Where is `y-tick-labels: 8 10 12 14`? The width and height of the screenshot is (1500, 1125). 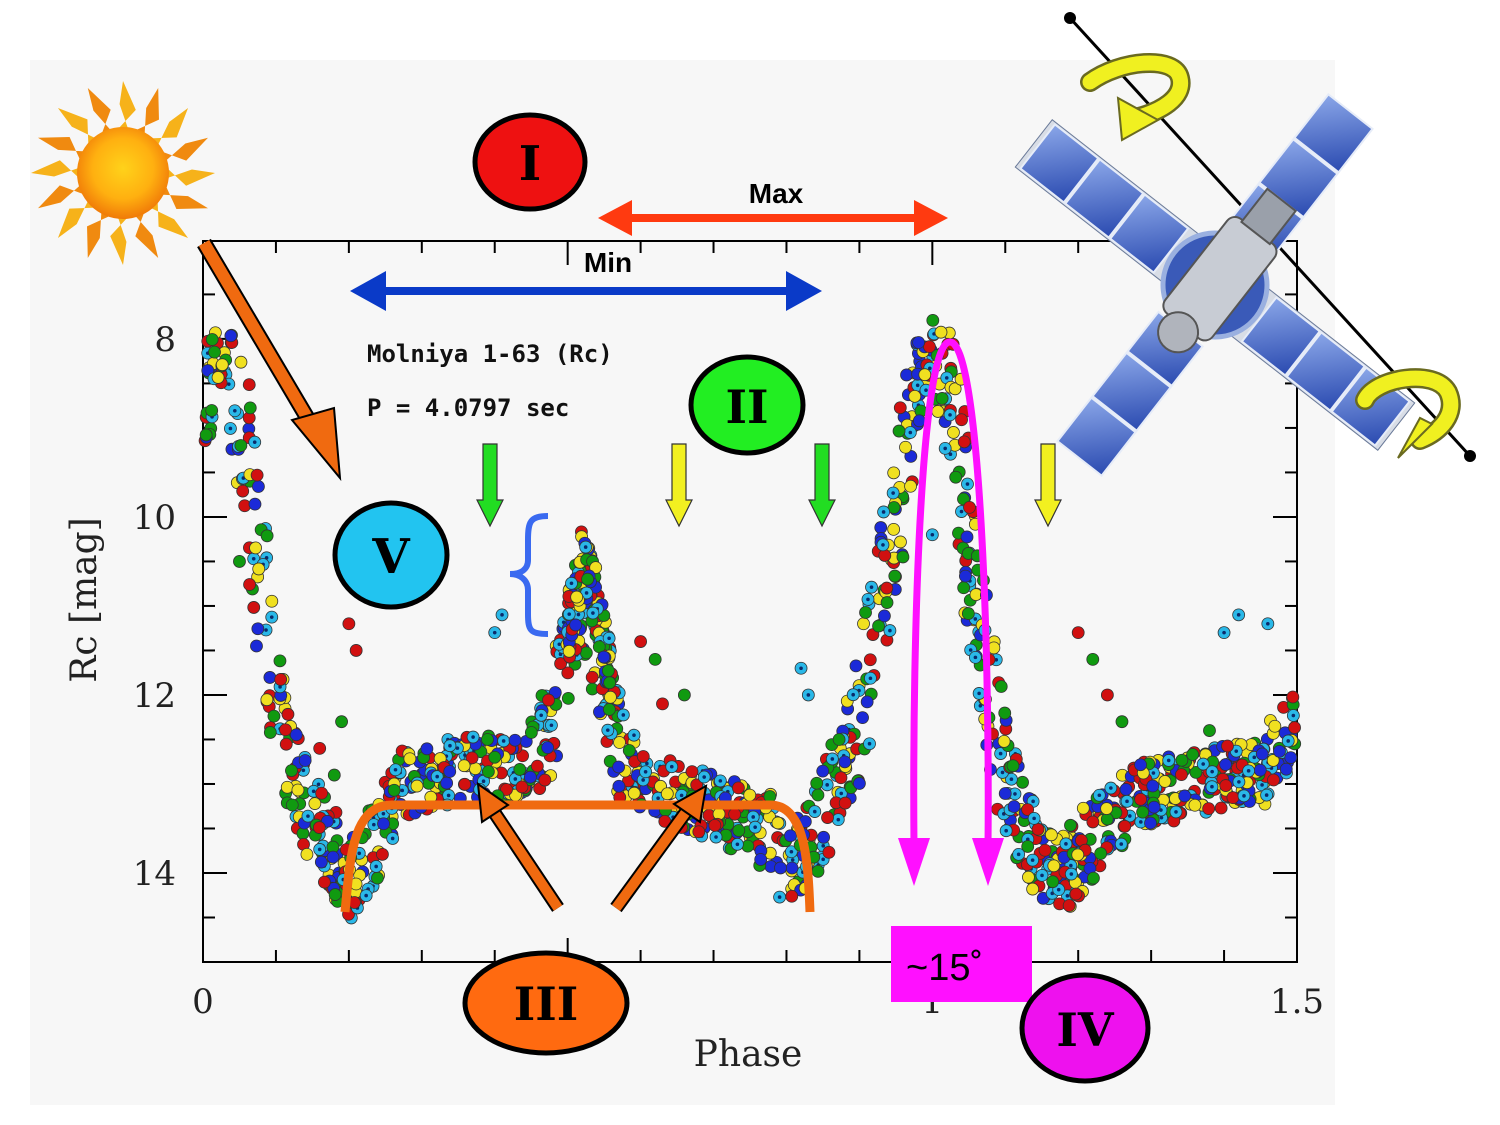
y-tick-labels: 8 10 12 14 is located at coordinates (154, 607).